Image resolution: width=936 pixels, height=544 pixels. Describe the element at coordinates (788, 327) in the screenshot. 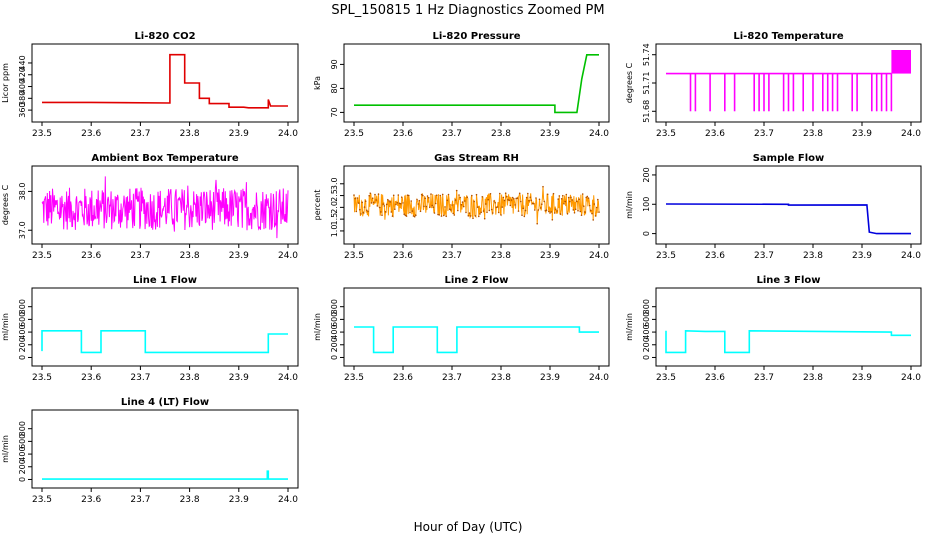

I see `plot-frame` at that location.